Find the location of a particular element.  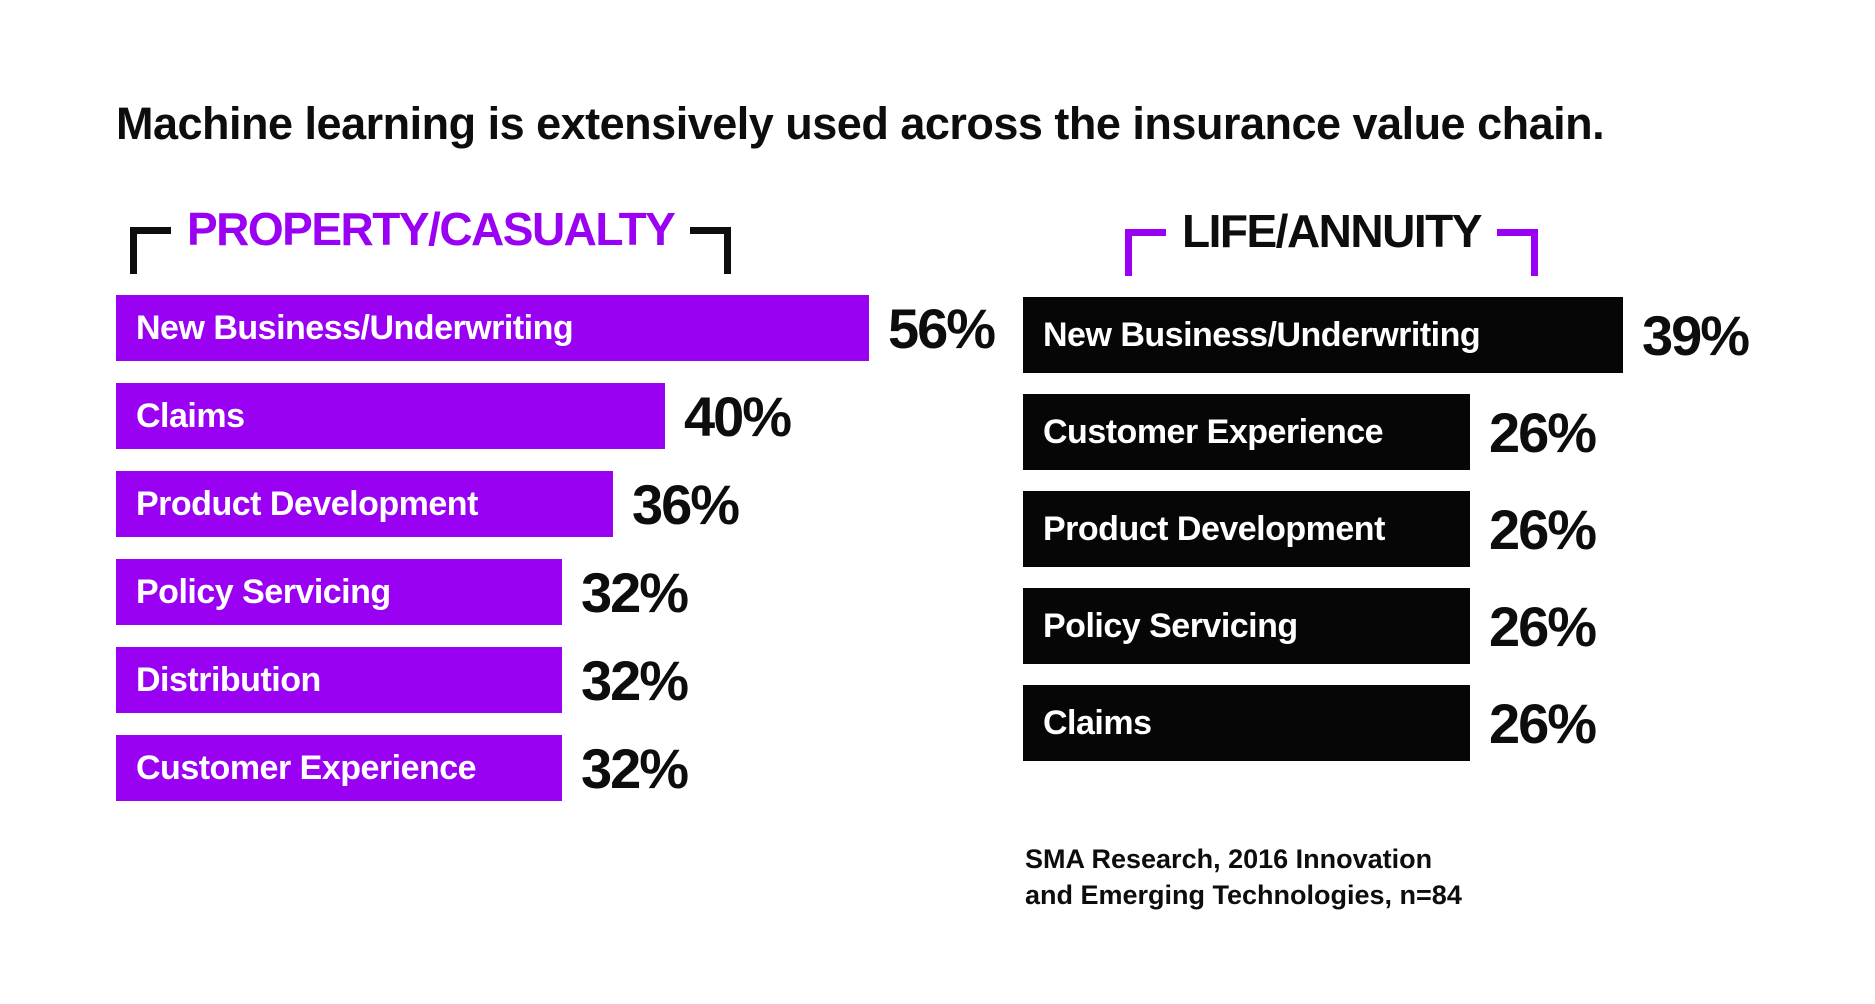

bar-value-label: 36% is located at coordinates (686, 504).